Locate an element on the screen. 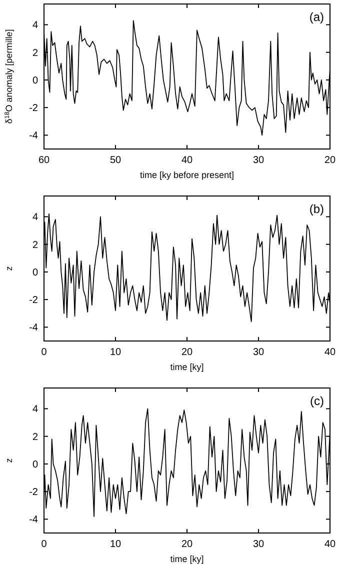 The image size is (337, 577). annotation: (a) is located at coordinates (316, 17).